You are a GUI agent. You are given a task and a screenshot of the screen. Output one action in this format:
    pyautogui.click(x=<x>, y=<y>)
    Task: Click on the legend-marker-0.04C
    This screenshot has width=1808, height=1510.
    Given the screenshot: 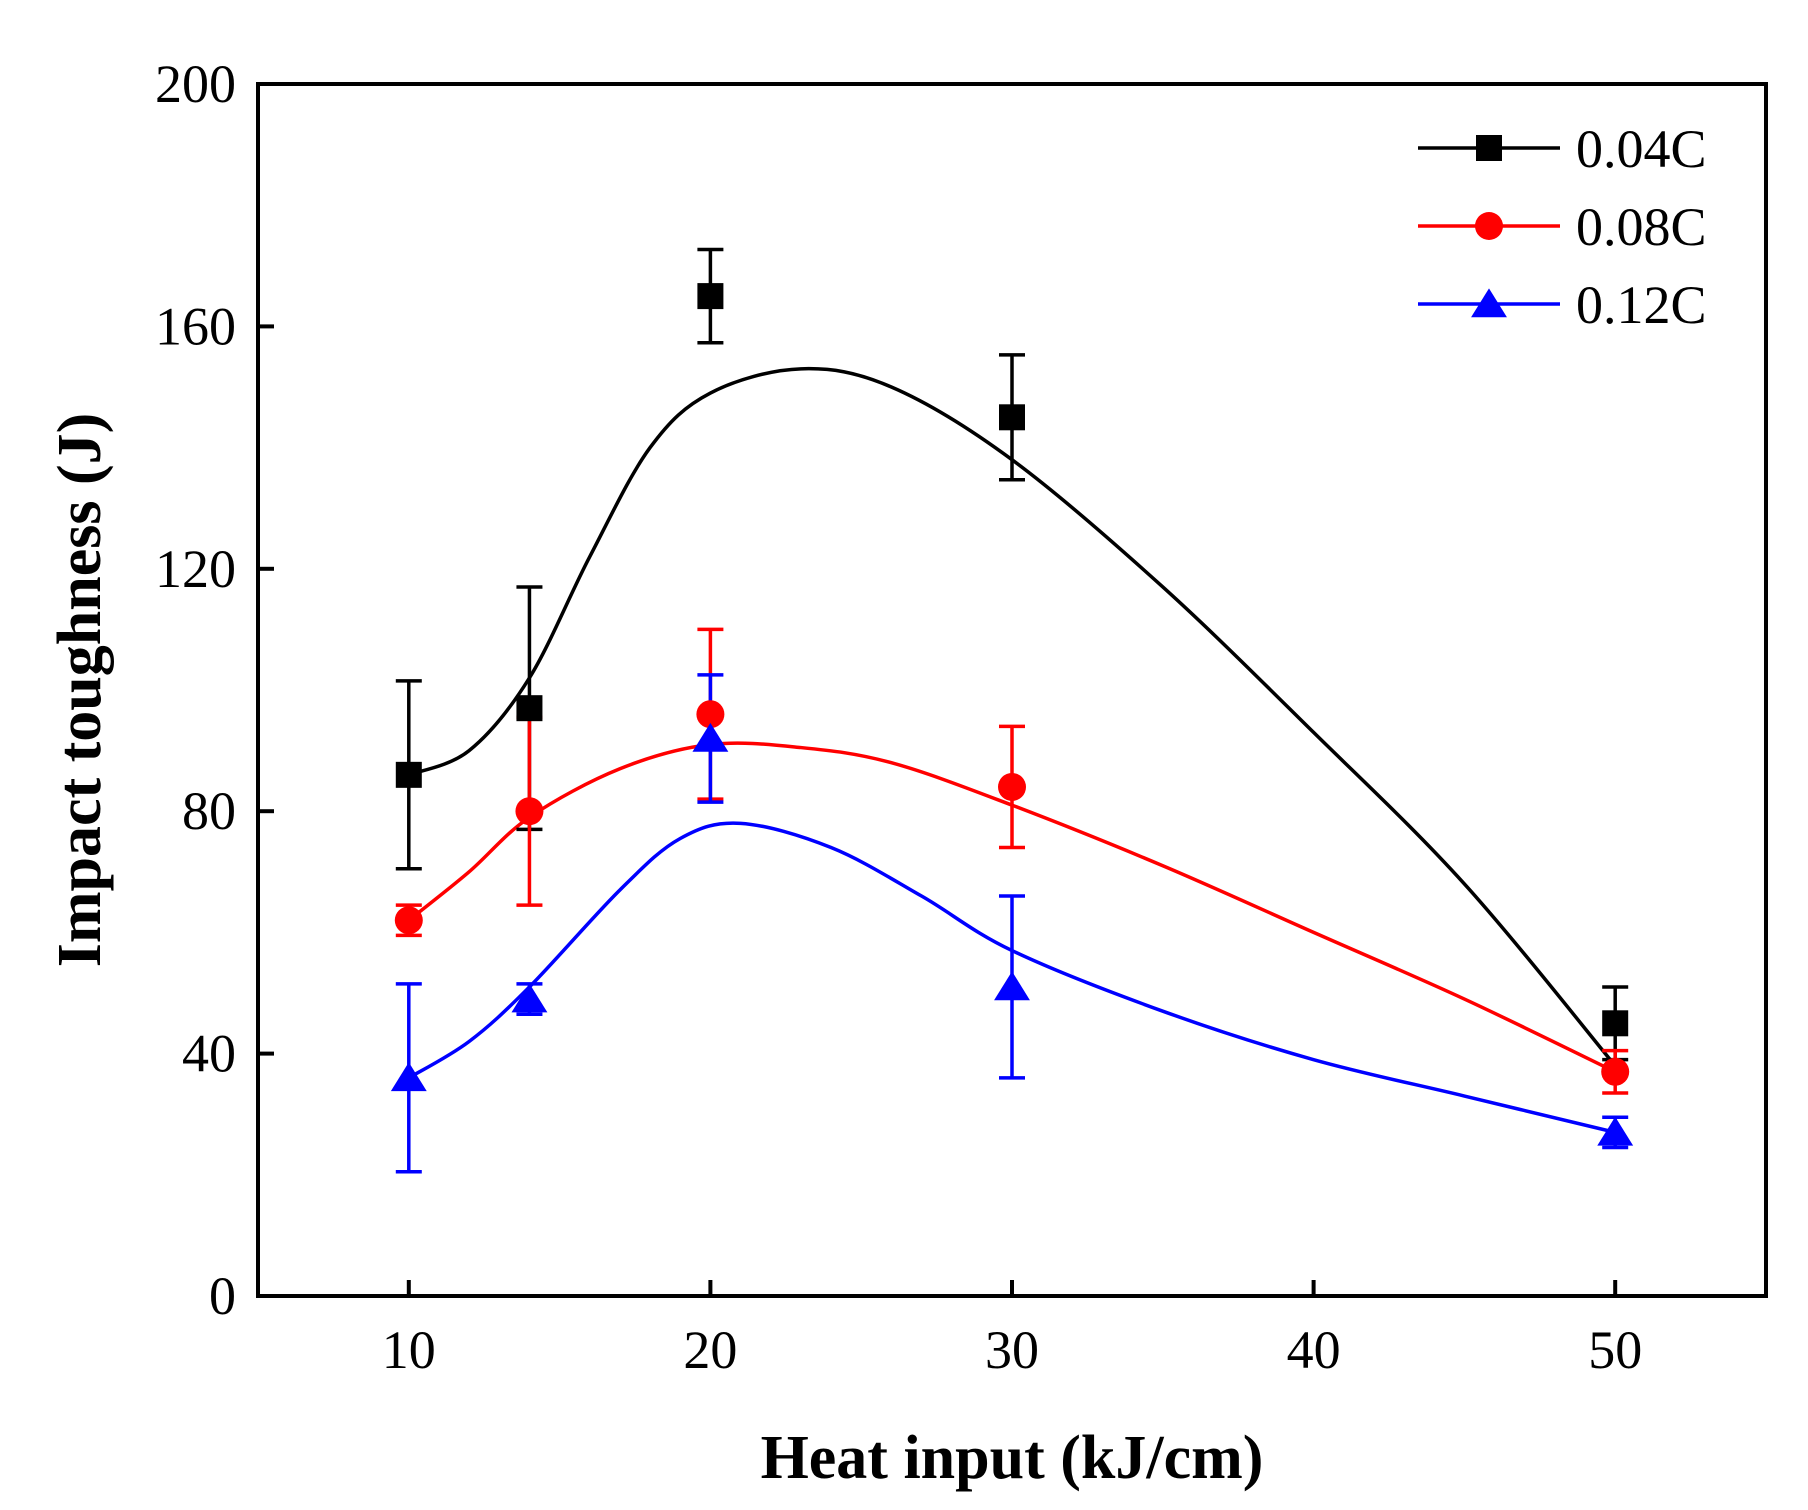 What is the action you would take?
    pyautogui.click(x=1489, y=148)
    